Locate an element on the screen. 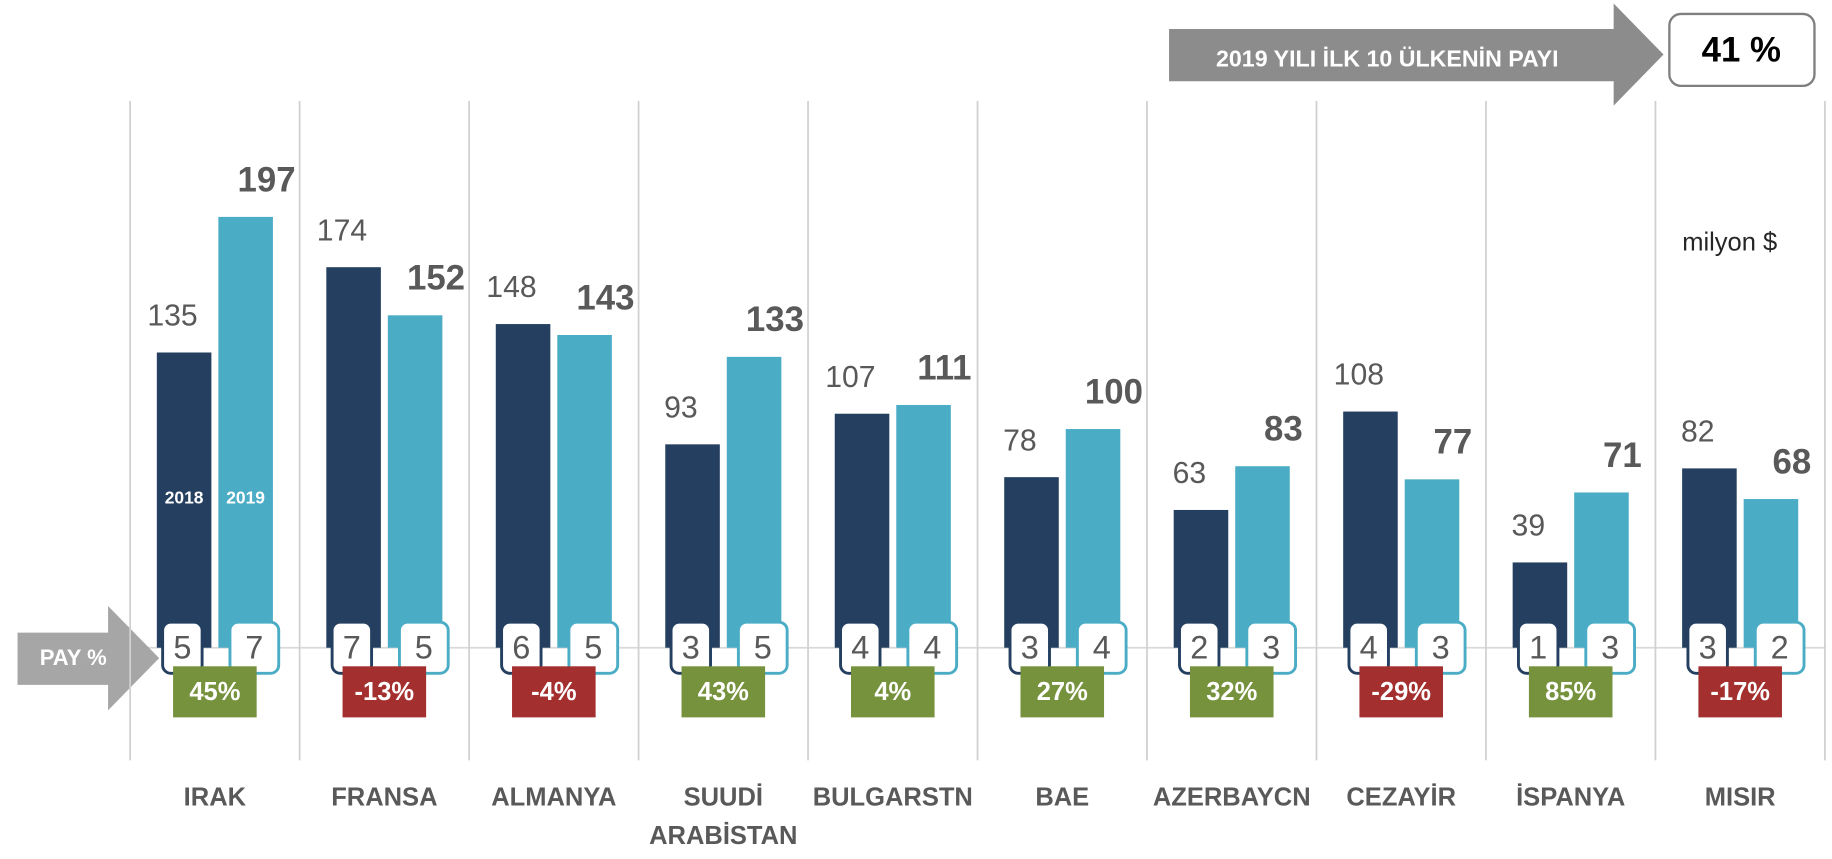  category-label: İSPANYA is located at coordinates (1570, 797).